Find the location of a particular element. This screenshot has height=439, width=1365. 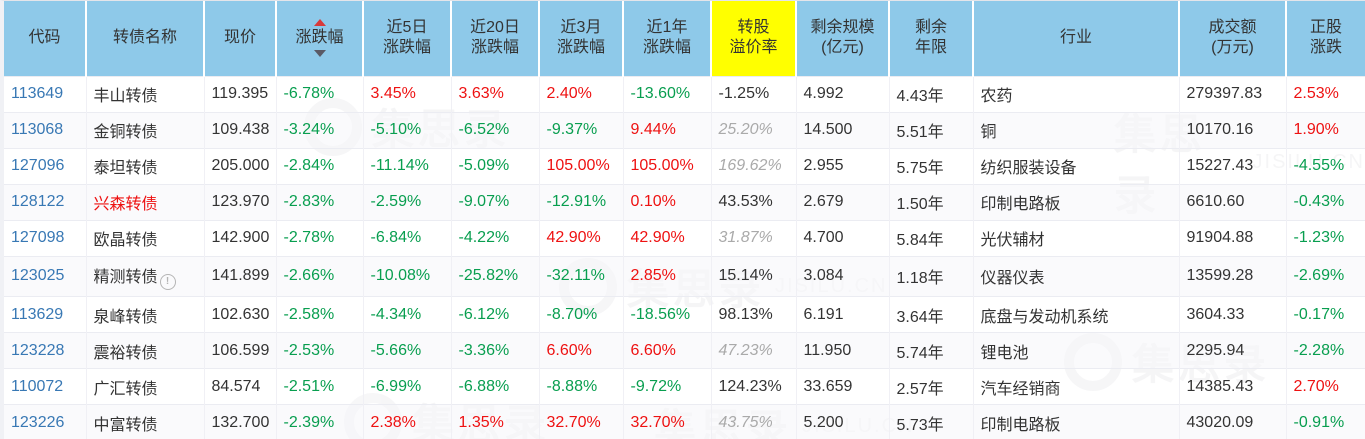

cell-value: -0.43% is located at coordinates (1319, 202).